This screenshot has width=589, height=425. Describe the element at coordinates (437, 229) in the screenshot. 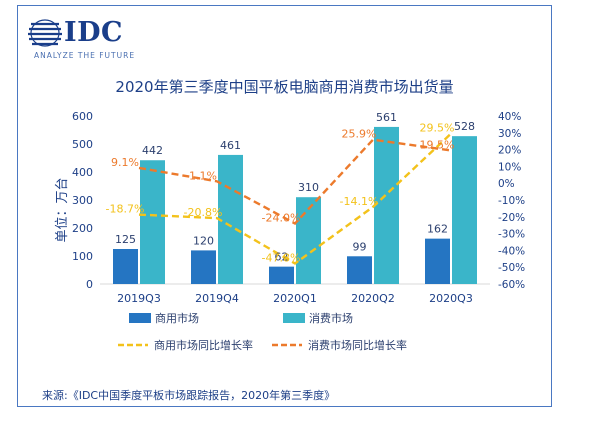

I see `commercial-value-label: 162` at that location.